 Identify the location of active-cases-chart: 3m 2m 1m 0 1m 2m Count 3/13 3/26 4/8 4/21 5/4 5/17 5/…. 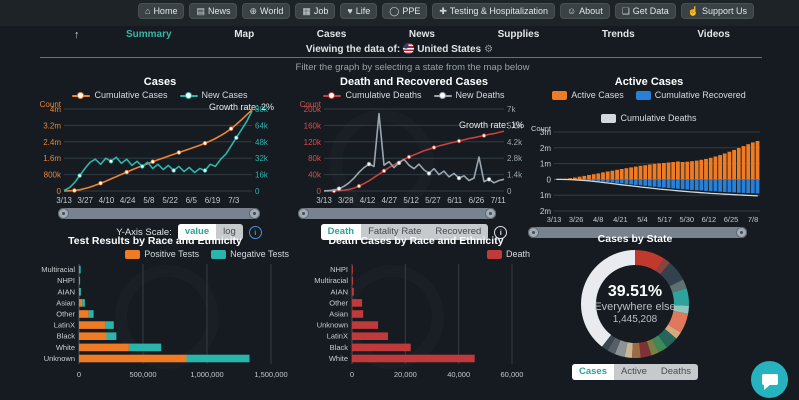
(645, 174).